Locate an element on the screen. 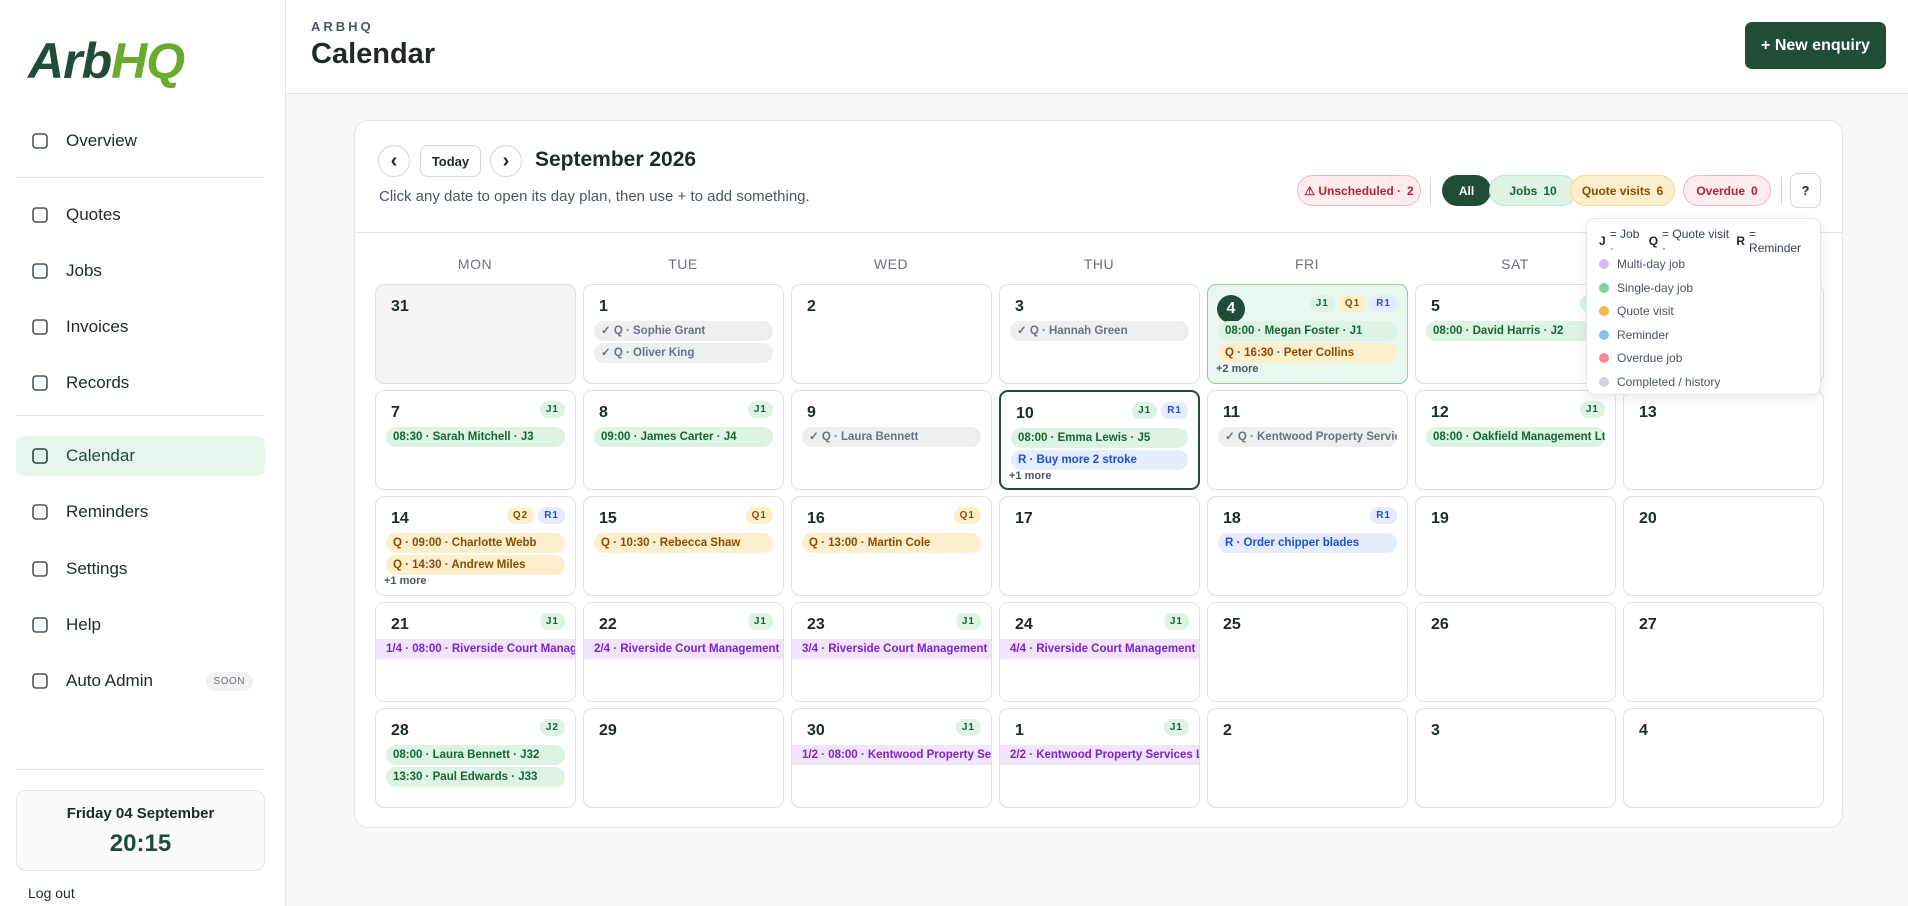  nav-item: Quotes is located at coordinates (140, 215).